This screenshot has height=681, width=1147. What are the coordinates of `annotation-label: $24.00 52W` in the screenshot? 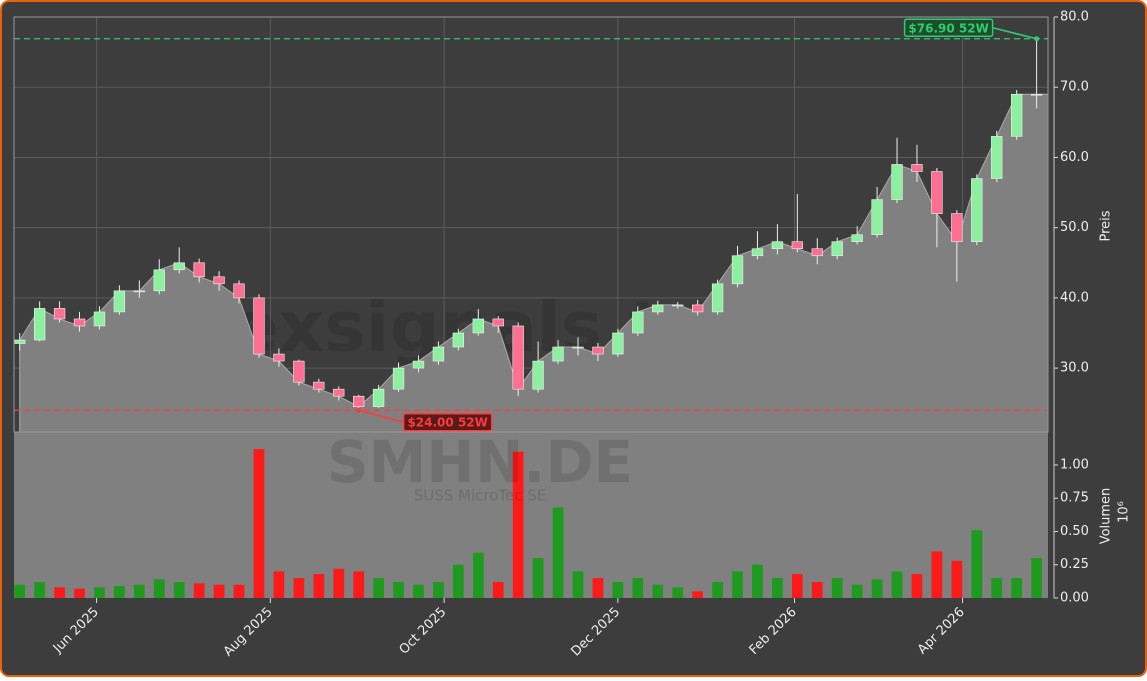 It's located at (447, 423).